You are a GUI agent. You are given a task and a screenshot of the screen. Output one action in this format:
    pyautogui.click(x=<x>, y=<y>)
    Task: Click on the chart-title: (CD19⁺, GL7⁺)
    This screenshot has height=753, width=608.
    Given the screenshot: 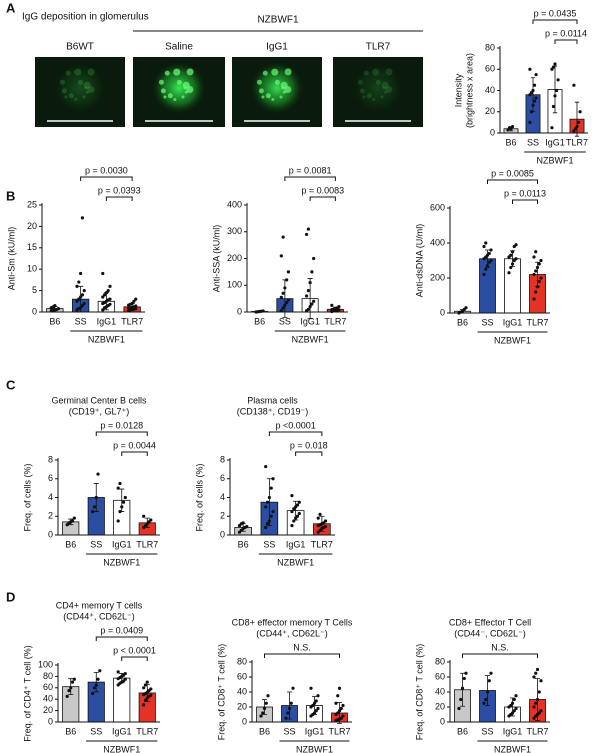 What is the action you would take?
    pyautogui.click(x=99, y=411)
    